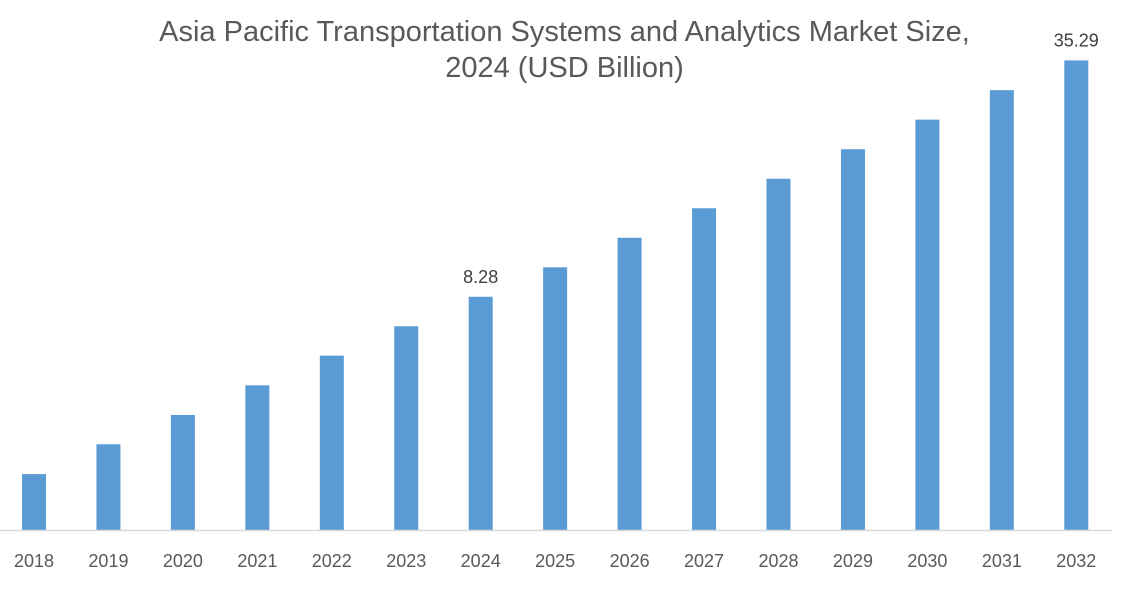  I want to click on bar-2029, so click(852, 340).